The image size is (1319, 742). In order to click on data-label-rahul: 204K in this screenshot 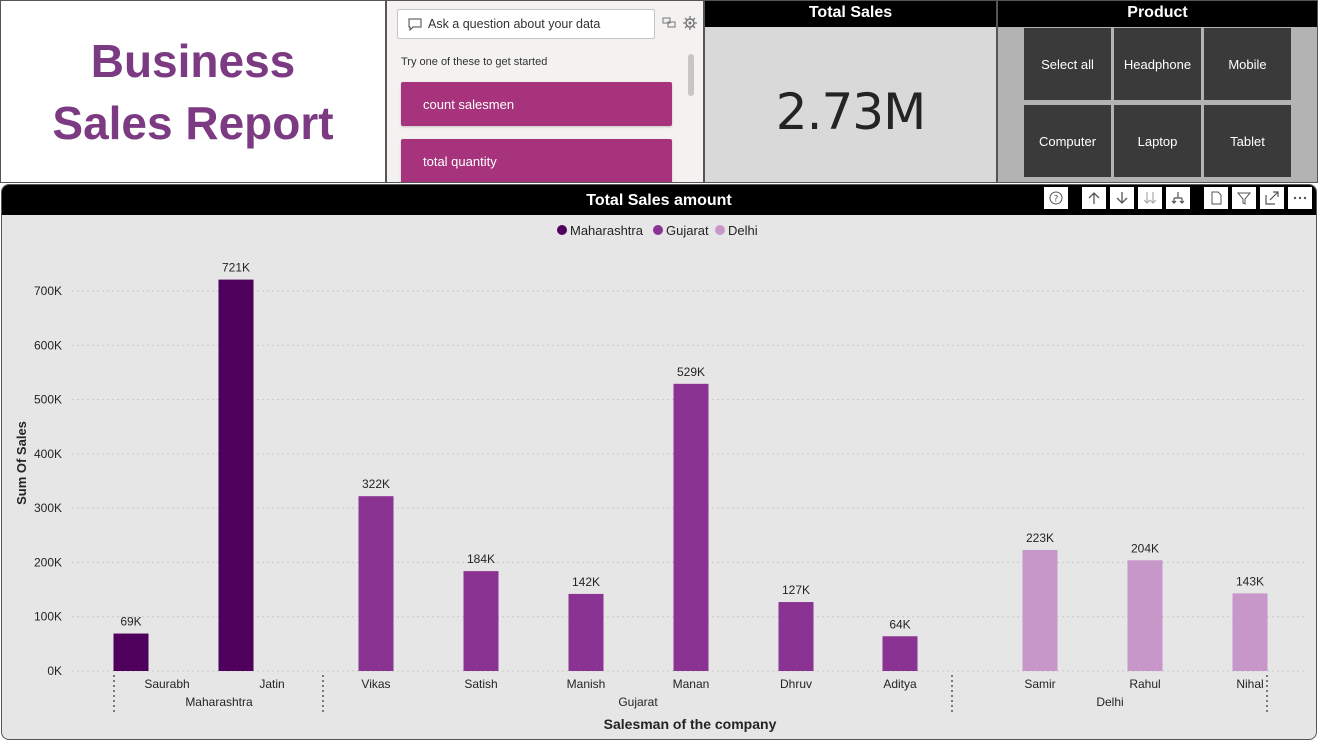, I will do `click(1145, 548)`.